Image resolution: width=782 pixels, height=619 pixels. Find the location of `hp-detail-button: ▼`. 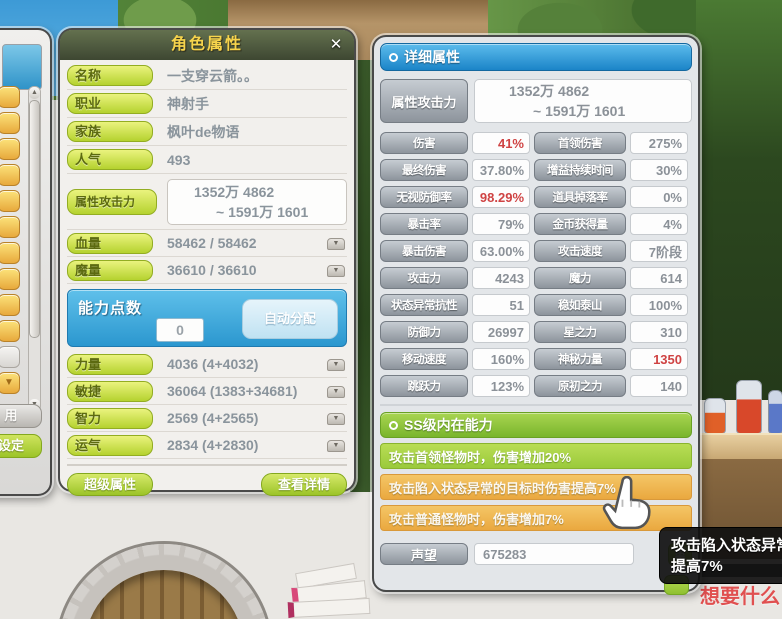

hp-detail-button: ▼ is located at coordinates (336, 244).